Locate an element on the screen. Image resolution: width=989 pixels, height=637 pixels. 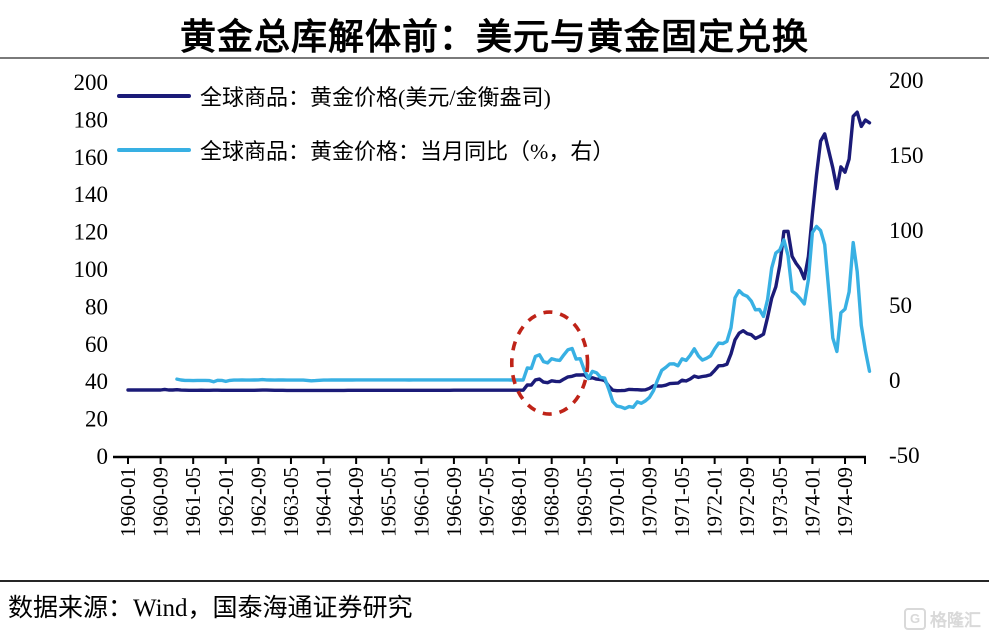
x-tick-label: 1962-09 is located at coordinates (258, 502).